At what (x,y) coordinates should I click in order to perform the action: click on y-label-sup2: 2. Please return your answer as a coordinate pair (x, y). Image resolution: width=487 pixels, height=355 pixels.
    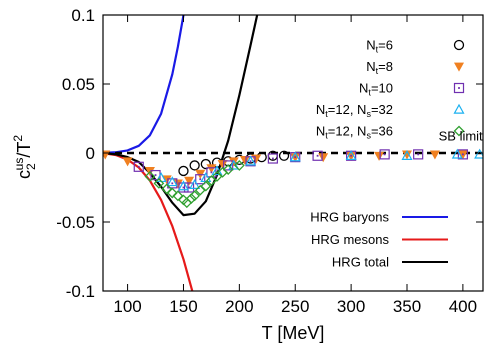
    Looking at the image, I should click on (18, 138).